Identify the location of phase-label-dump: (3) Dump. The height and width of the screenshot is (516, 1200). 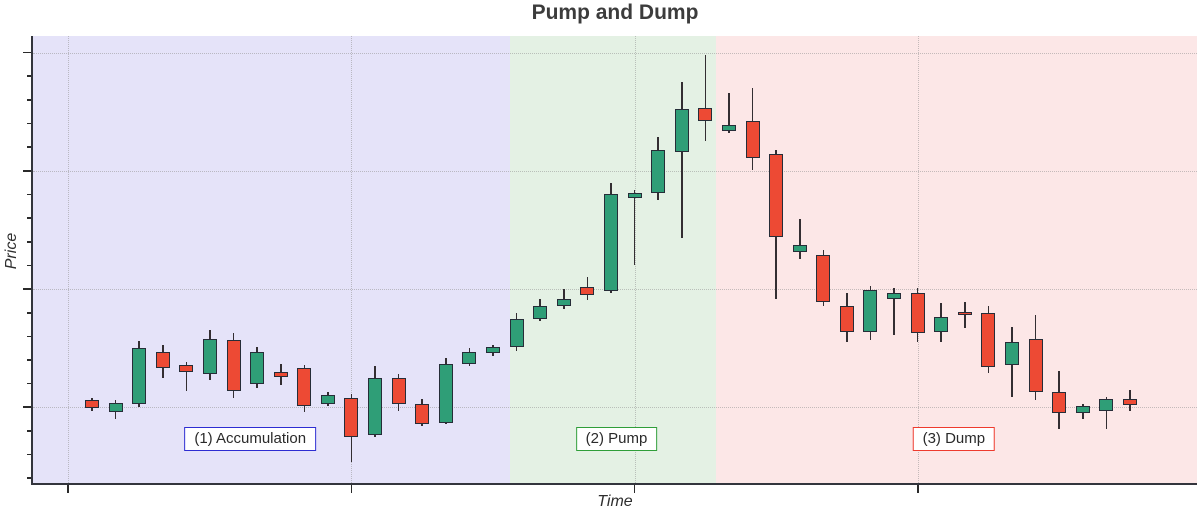
(954, 439).